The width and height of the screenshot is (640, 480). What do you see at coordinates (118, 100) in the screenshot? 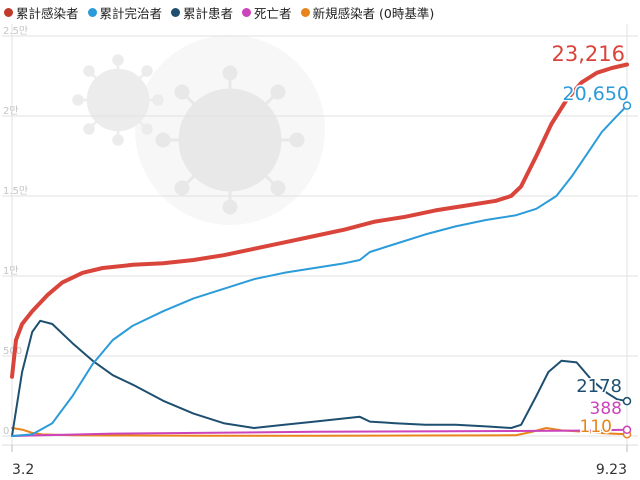
I see `virus-small-icon` at bounding box center [118, 100].